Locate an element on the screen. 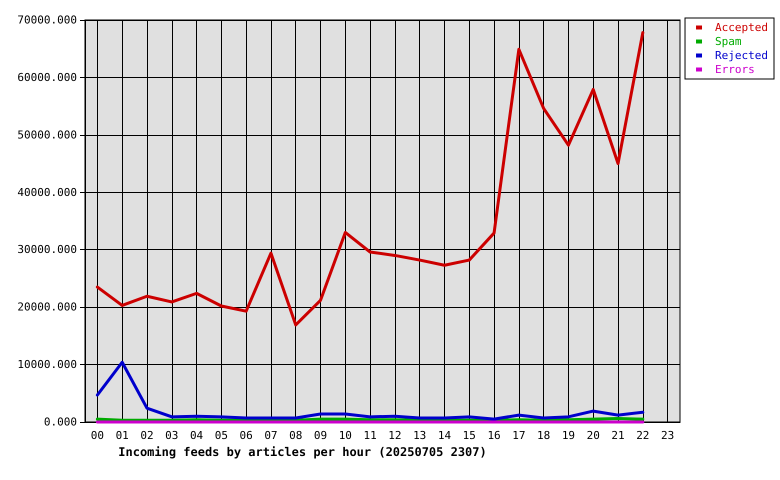 The height and width of the screenshot is (480, 780). x-tick-label: 00 is located at coordinates (97, 435).